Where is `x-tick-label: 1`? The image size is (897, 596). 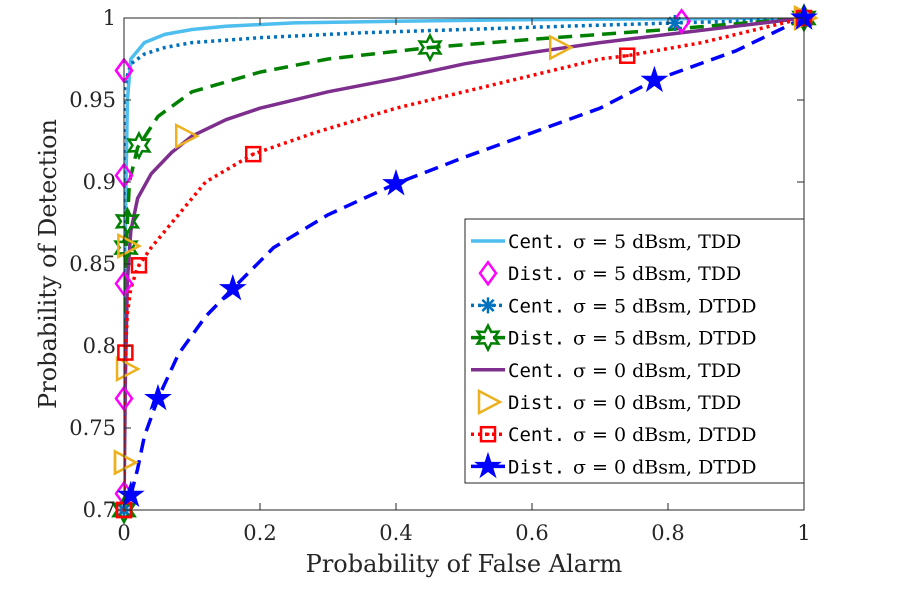
x-tick-label: 1 is located at coordinates (803, 533).